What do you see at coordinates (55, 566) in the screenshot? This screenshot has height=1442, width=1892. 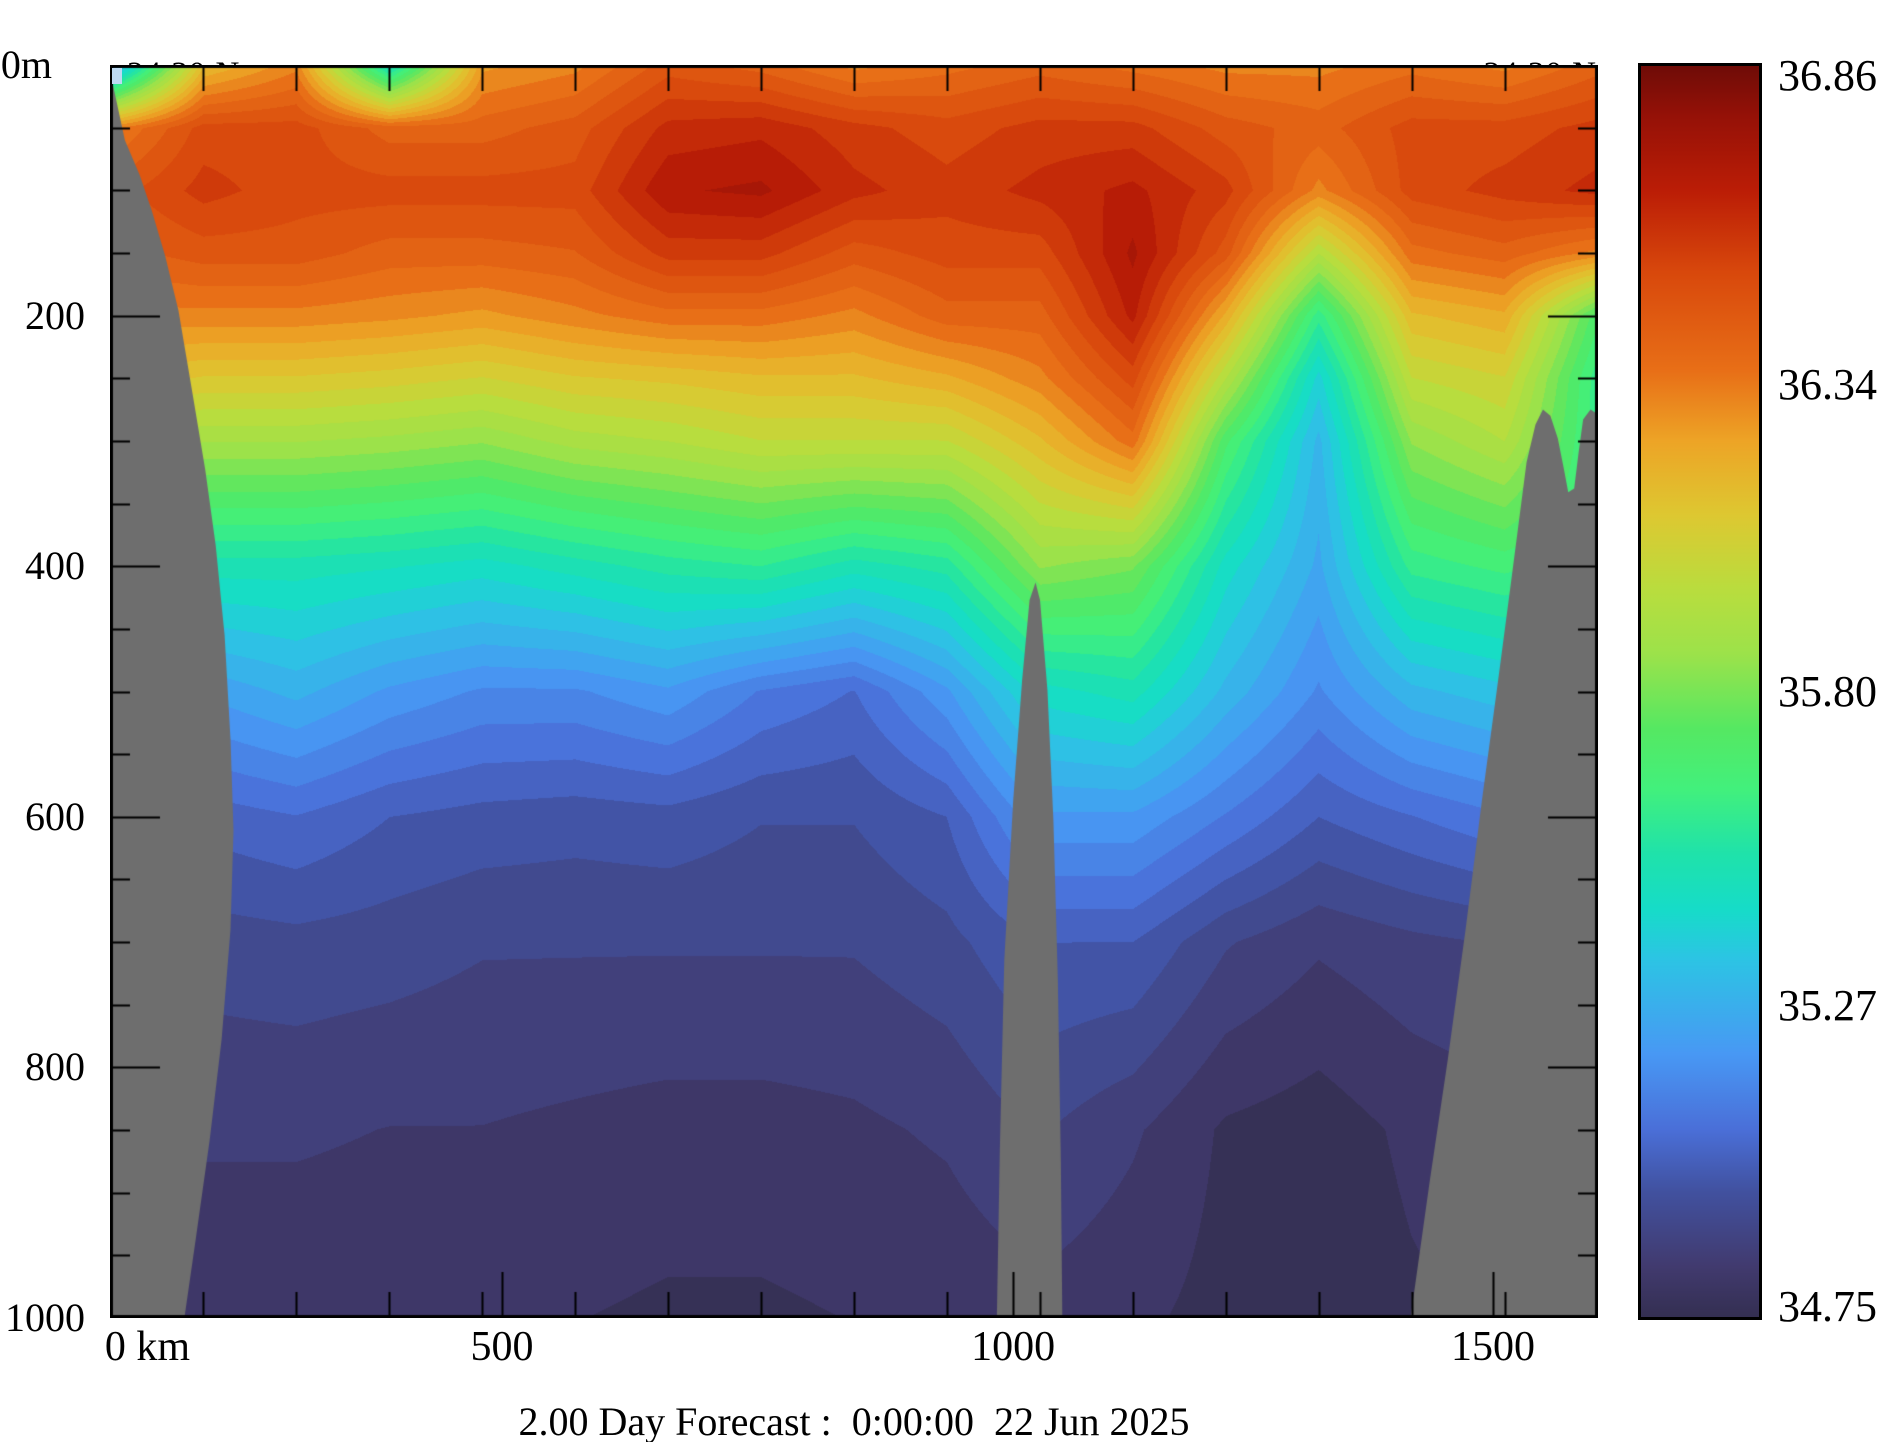 I see `depth-tick-label: 400` at bounding box center [55, 566].